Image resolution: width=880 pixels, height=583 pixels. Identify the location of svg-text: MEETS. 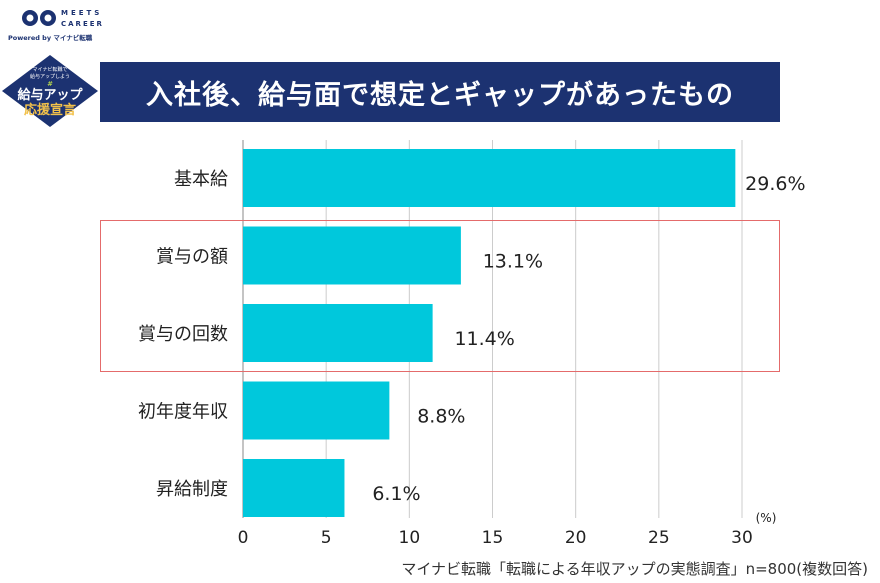
(81, 13).